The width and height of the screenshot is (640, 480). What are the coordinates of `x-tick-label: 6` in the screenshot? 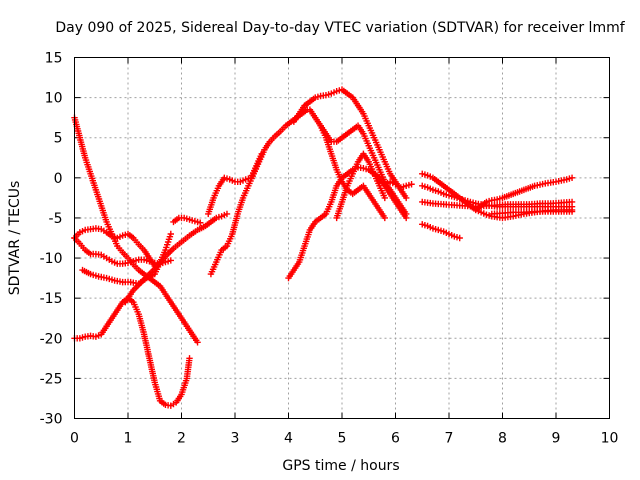 It's located at (395, 439).